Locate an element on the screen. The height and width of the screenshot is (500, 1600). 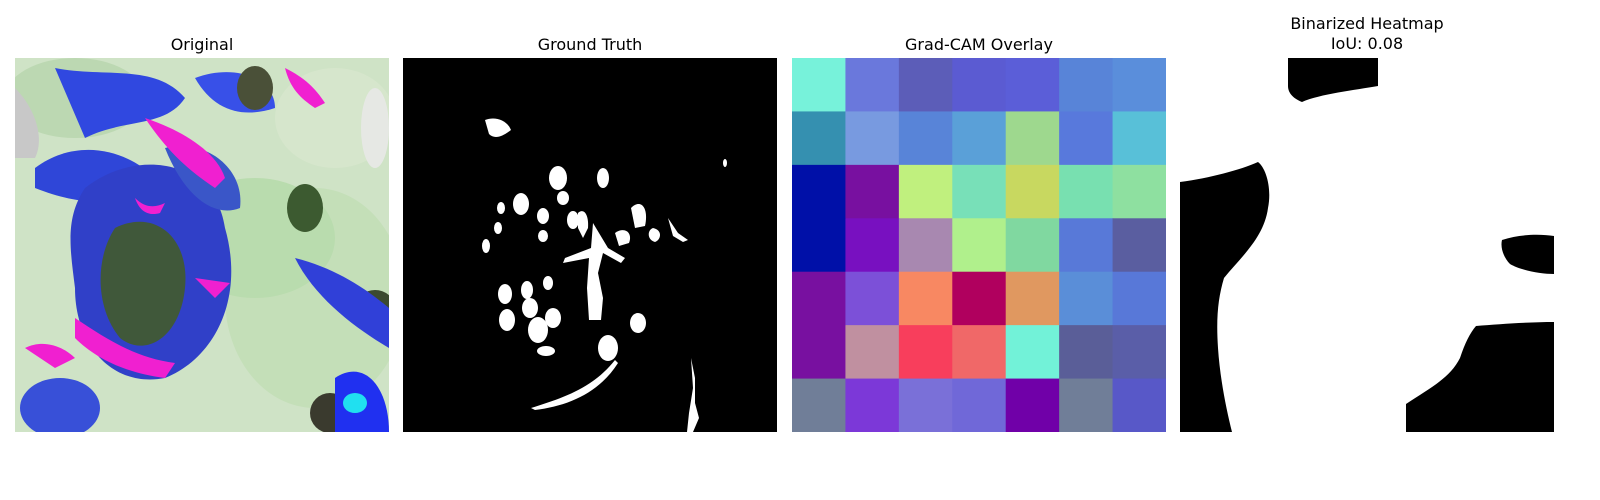
binarized-heatmap-title: Binarized Heatmap is located at coordinates (1367, 23).